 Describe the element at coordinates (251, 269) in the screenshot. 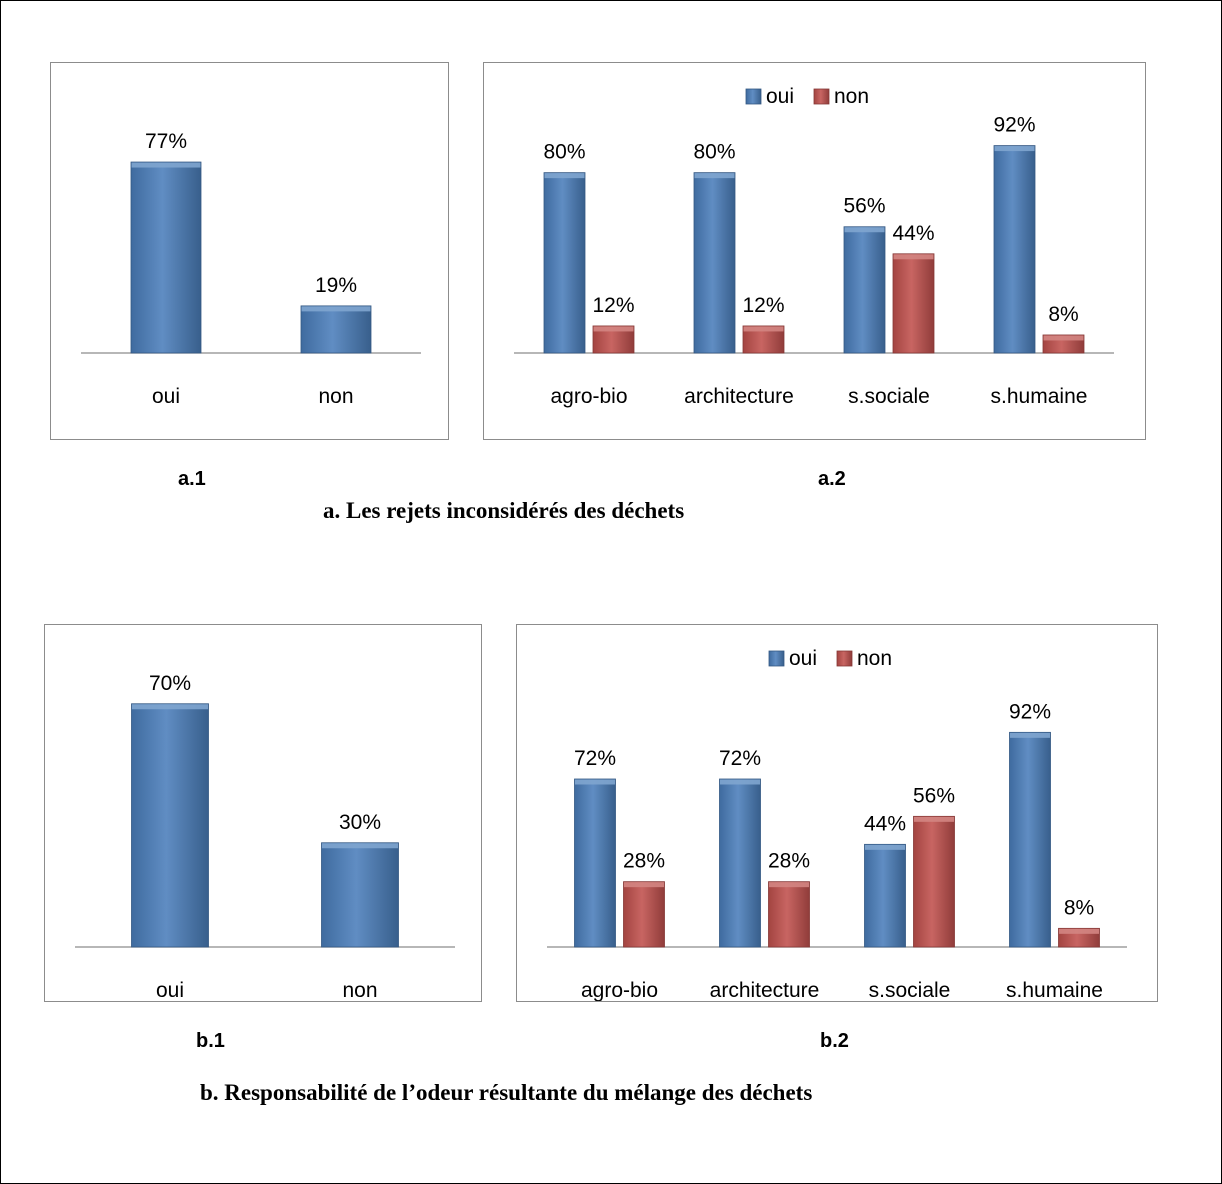

I see `chart-a1-svg: oui non 77% 19%` at that location.